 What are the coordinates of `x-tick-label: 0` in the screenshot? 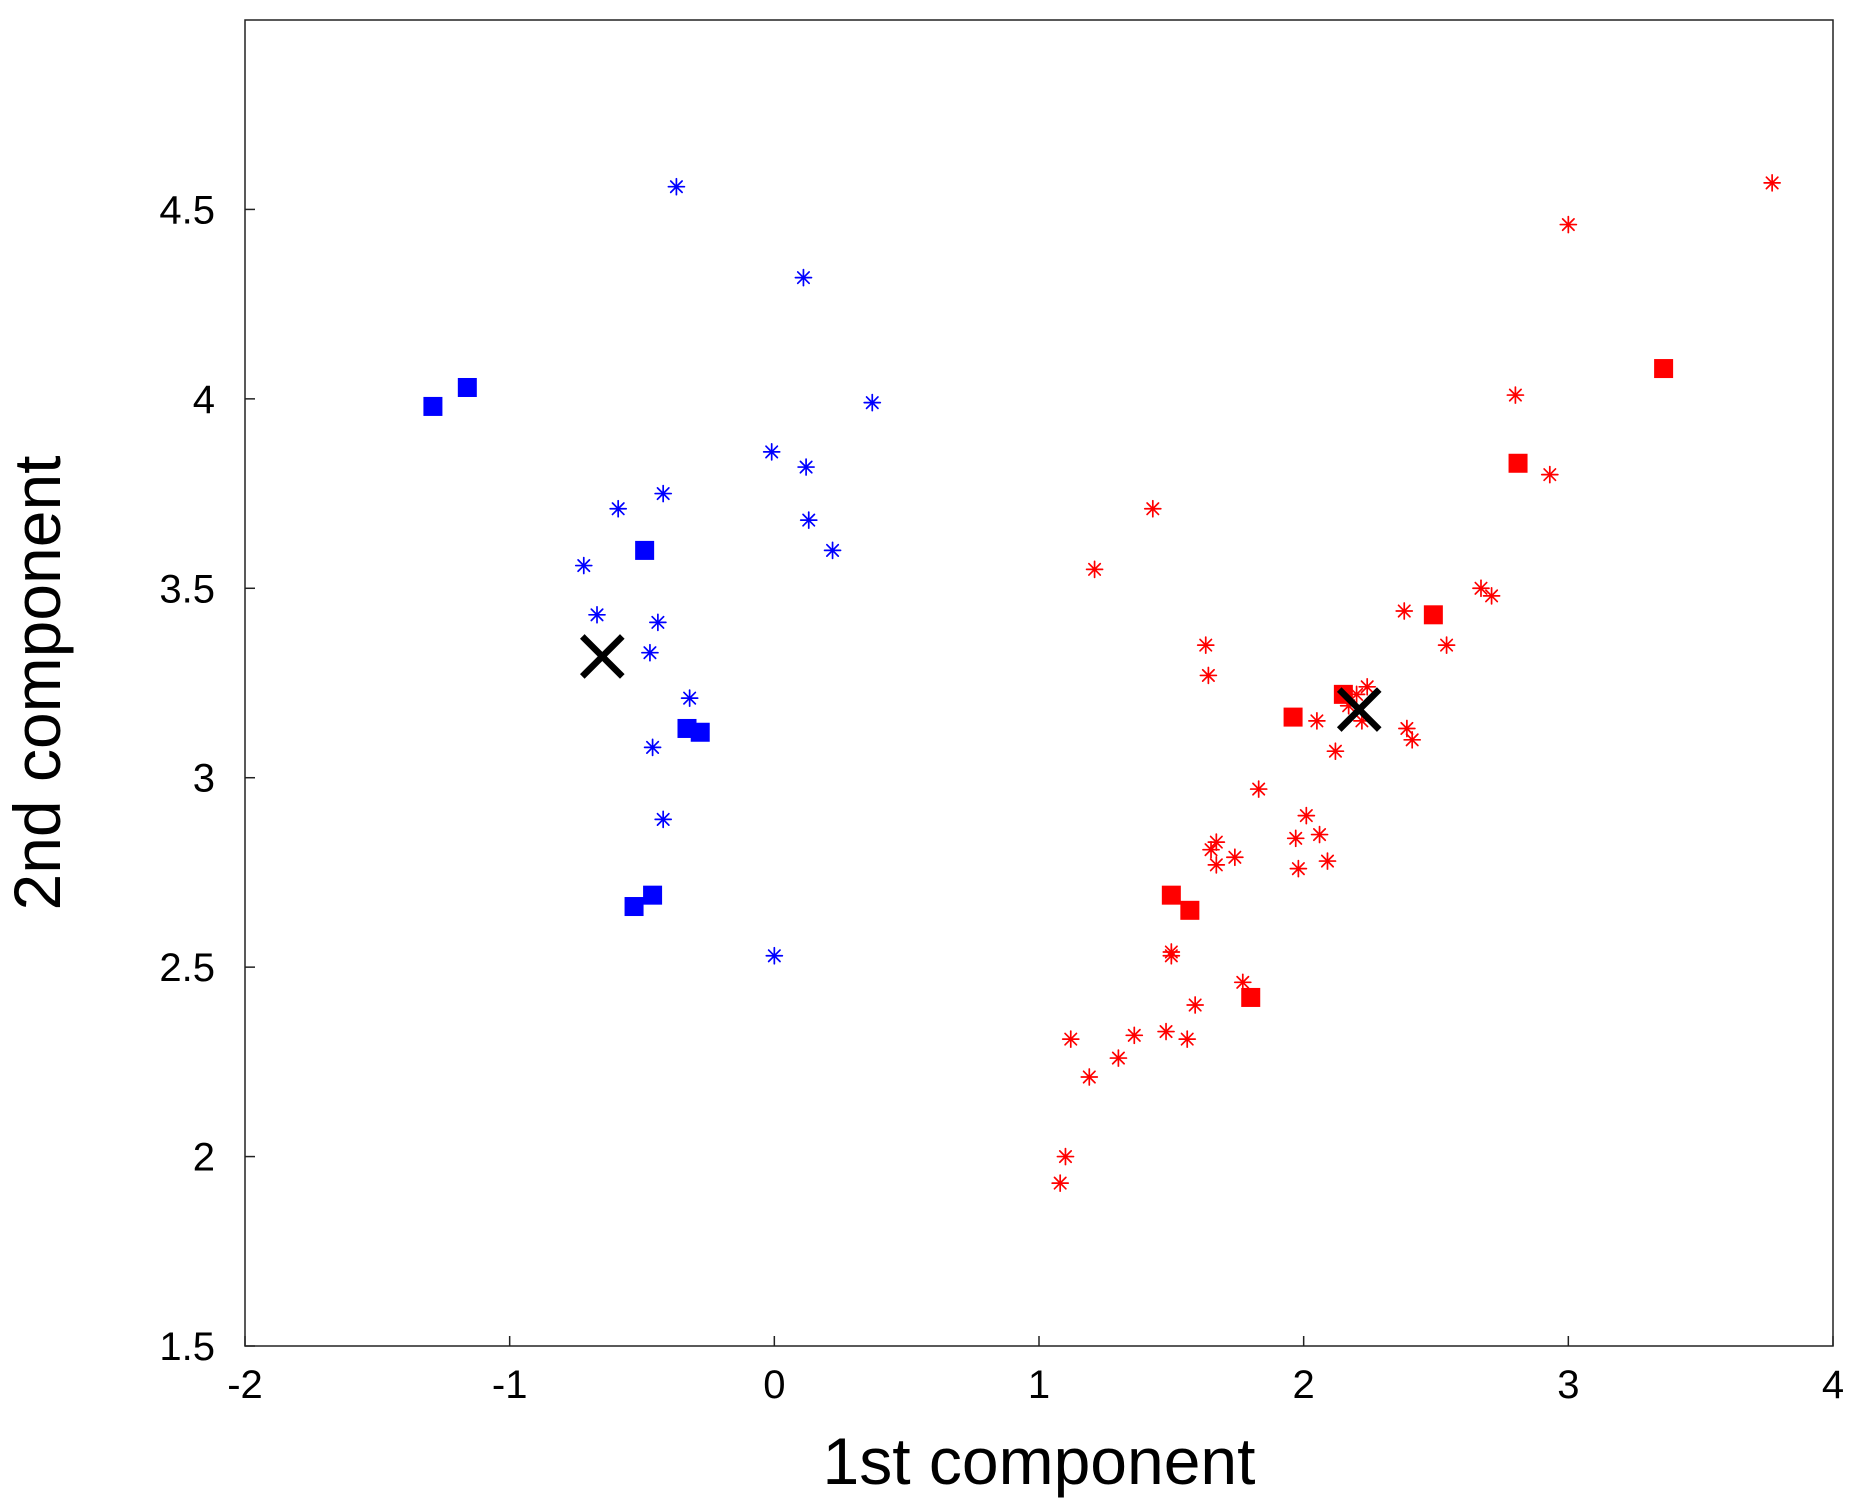 It's located at (774, 1385).